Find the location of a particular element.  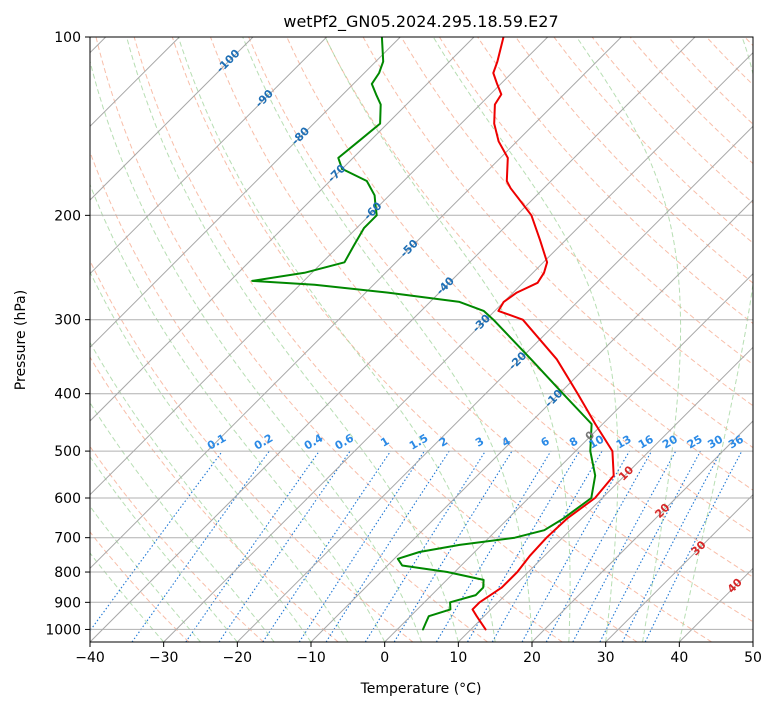

y-tick-label: 100 is located at coordinates (67, 38).